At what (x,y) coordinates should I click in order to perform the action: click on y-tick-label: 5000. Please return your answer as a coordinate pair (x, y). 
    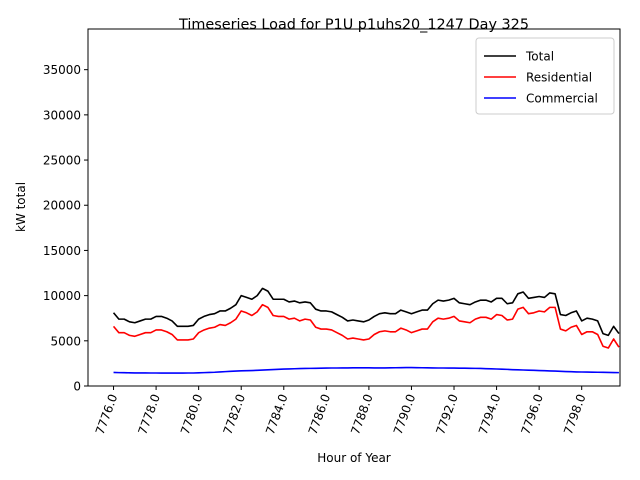
    Looking at the image, I should click on (65, 341).